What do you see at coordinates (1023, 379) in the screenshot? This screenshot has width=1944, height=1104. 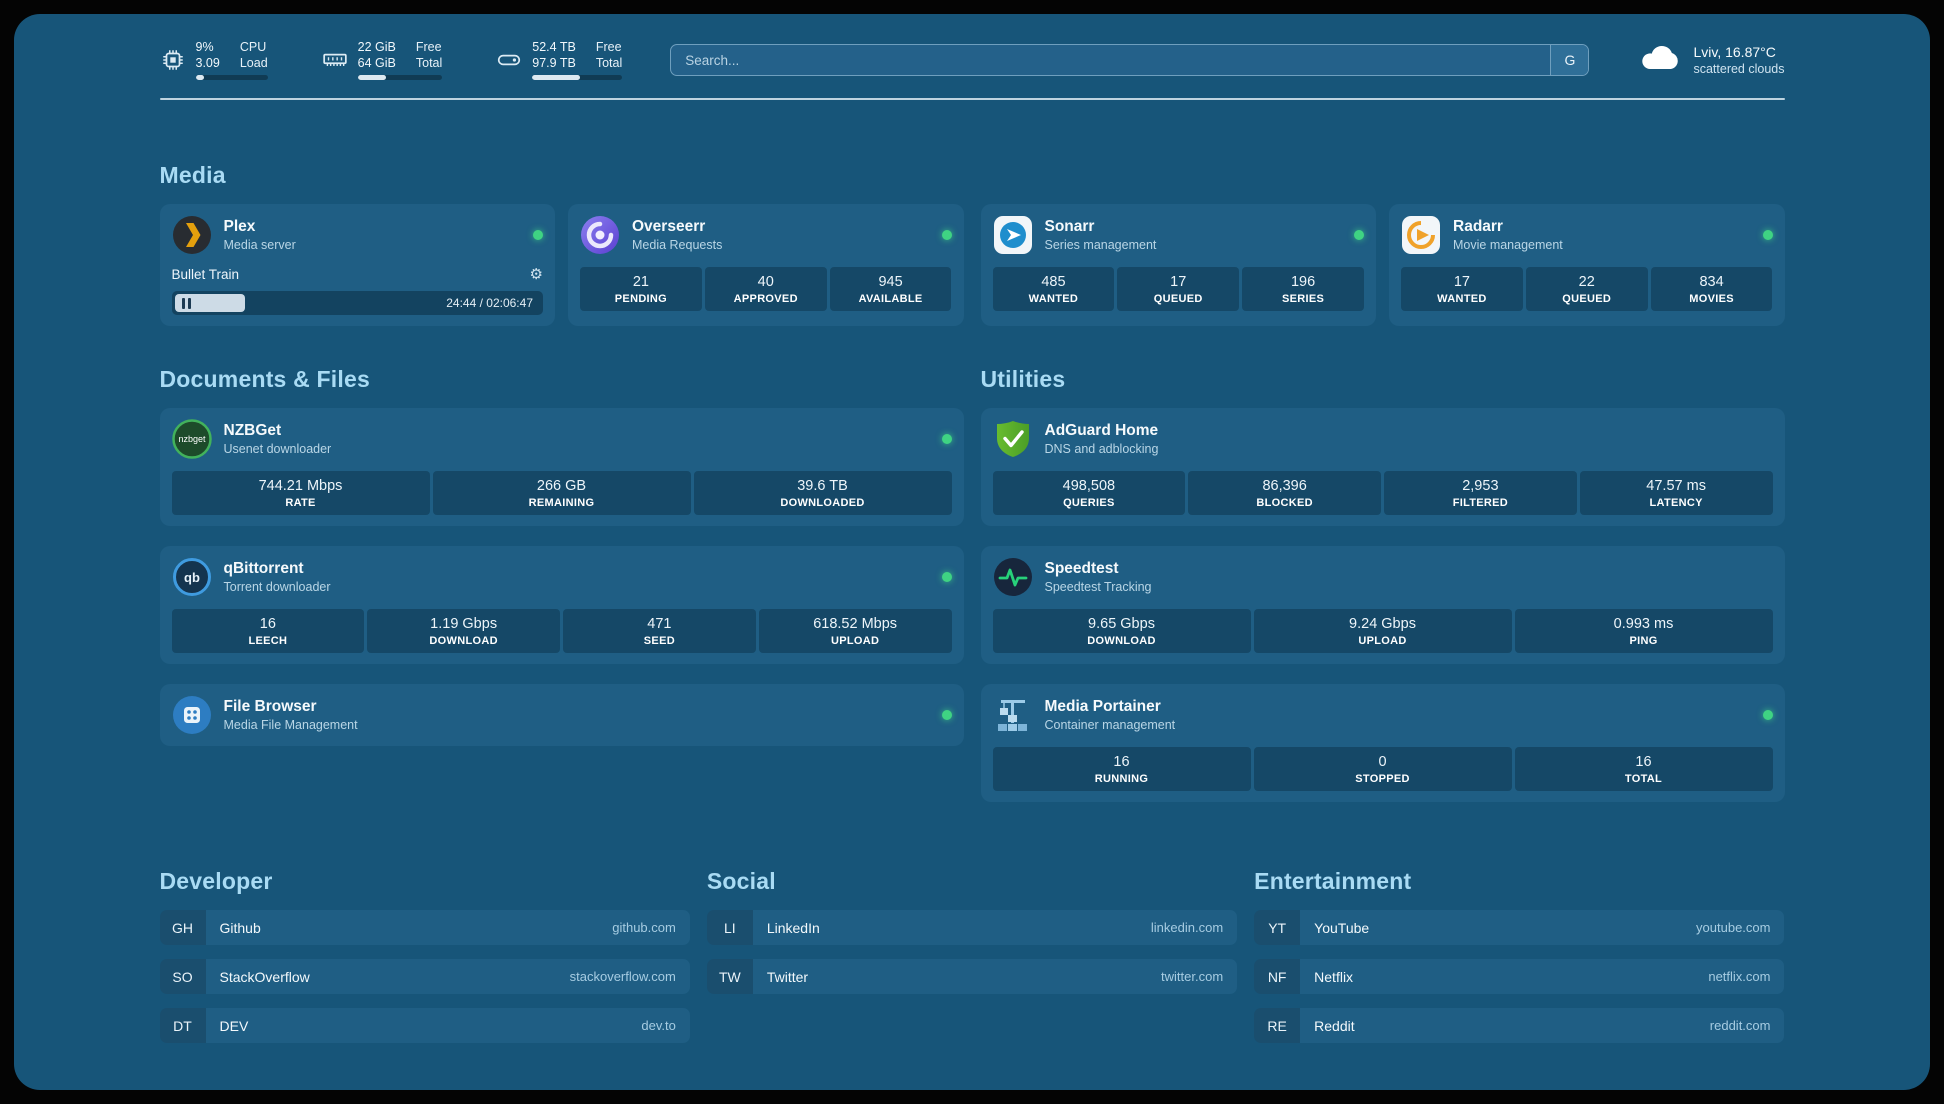 I see `section-title-utilities: Utilities` at bounding box center [1023, 379].